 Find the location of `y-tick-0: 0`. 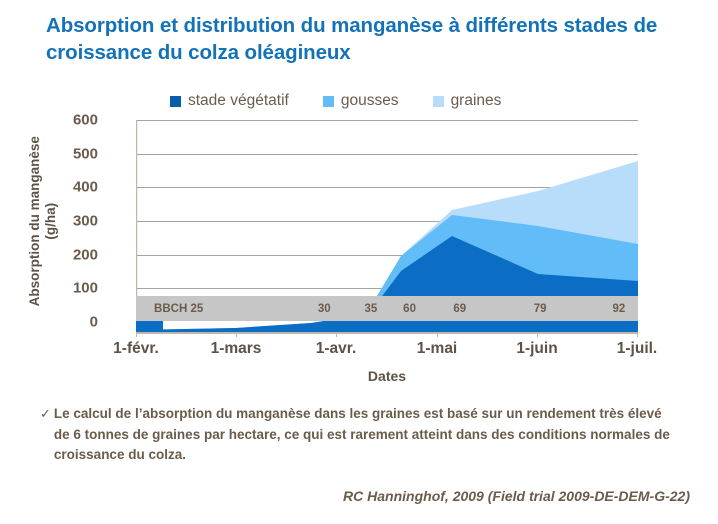

y-tick-0: 0 is located at coordinates (93, 322).